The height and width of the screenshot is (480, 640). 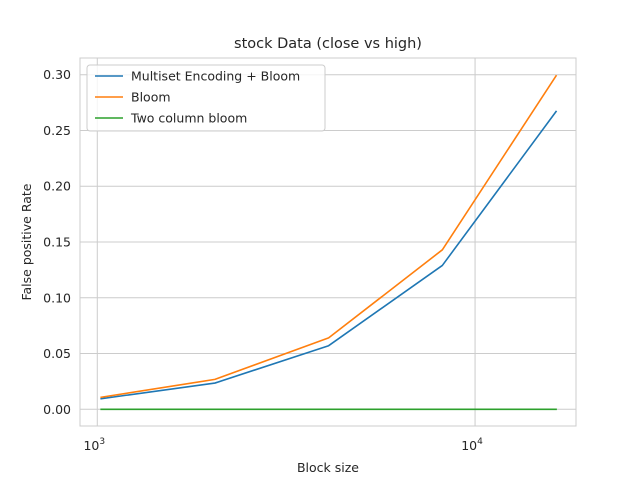 I want to click on legend-frame, so click(x=206, y=98).